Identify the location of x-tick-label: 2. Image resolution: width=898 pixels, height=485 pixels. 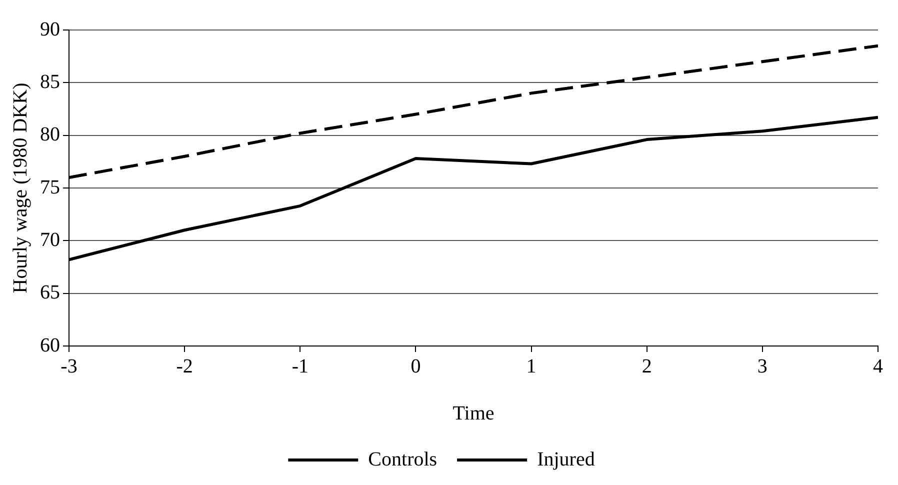
(647, 366).